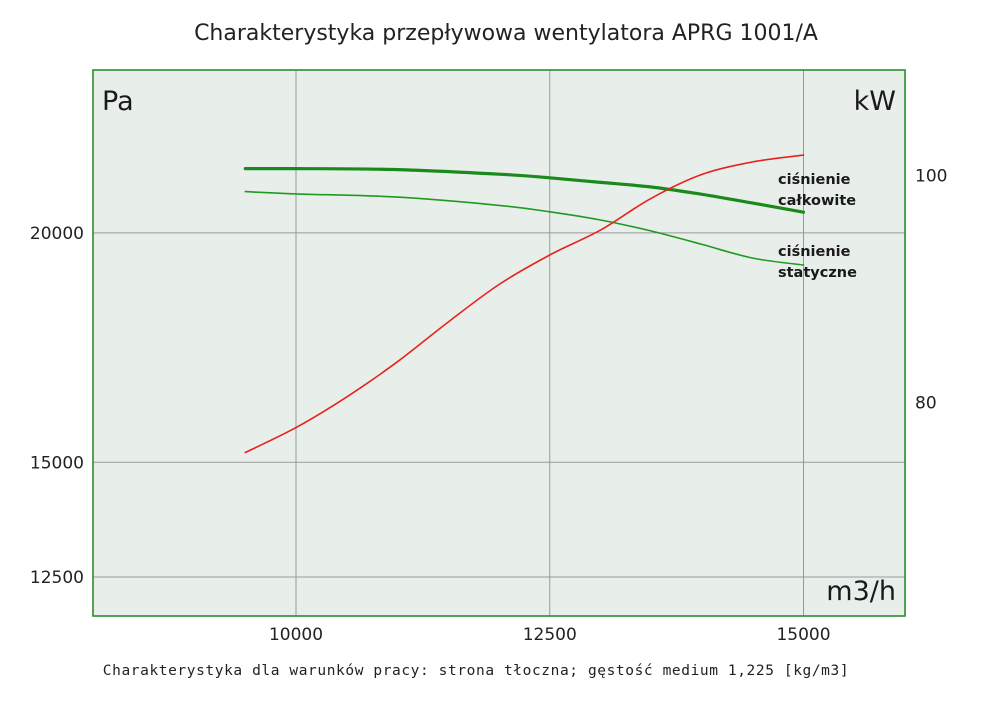 Image resolution: width=1000 pixels, height=706 pixels. What do you see at coordinates (814, 180) in the screenshot?
I see `label-total-pressure-line1: ciśnienie` at bounding box center [814, 180].